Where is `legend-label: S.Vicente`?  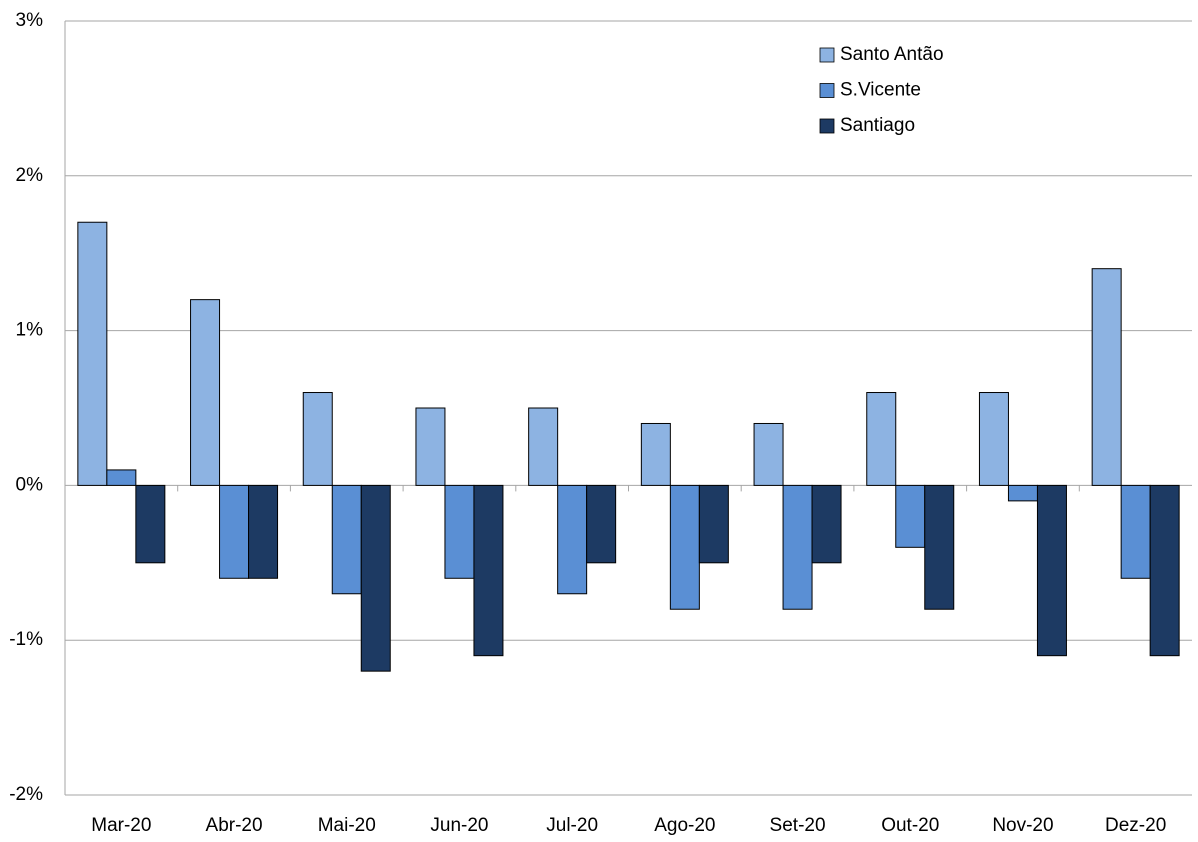 legend-label: S.Vicente is located at coordinates (880, 90).